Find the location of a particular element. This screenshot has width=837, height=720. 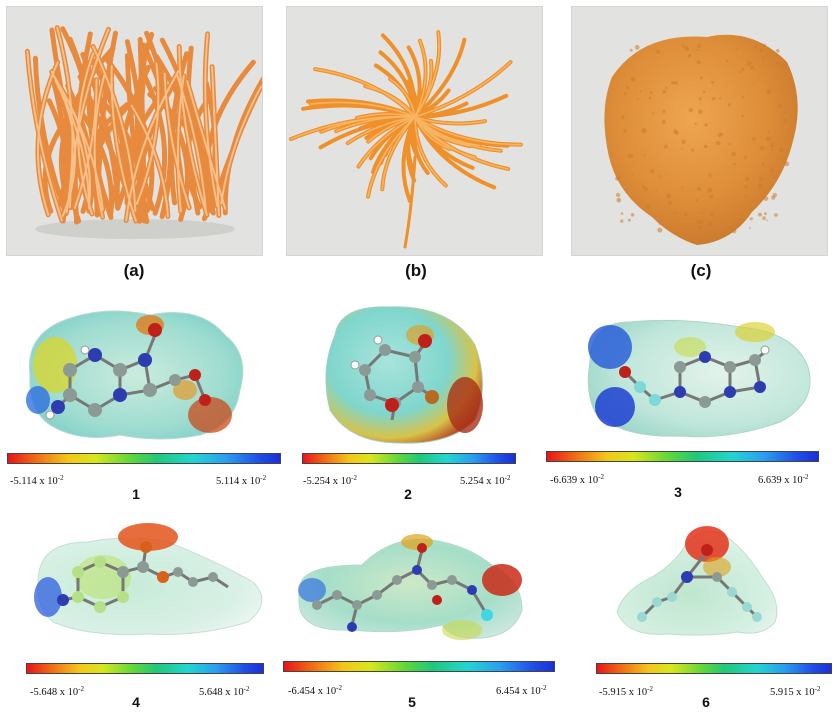

photo-a is located at coordinates (134, 131).